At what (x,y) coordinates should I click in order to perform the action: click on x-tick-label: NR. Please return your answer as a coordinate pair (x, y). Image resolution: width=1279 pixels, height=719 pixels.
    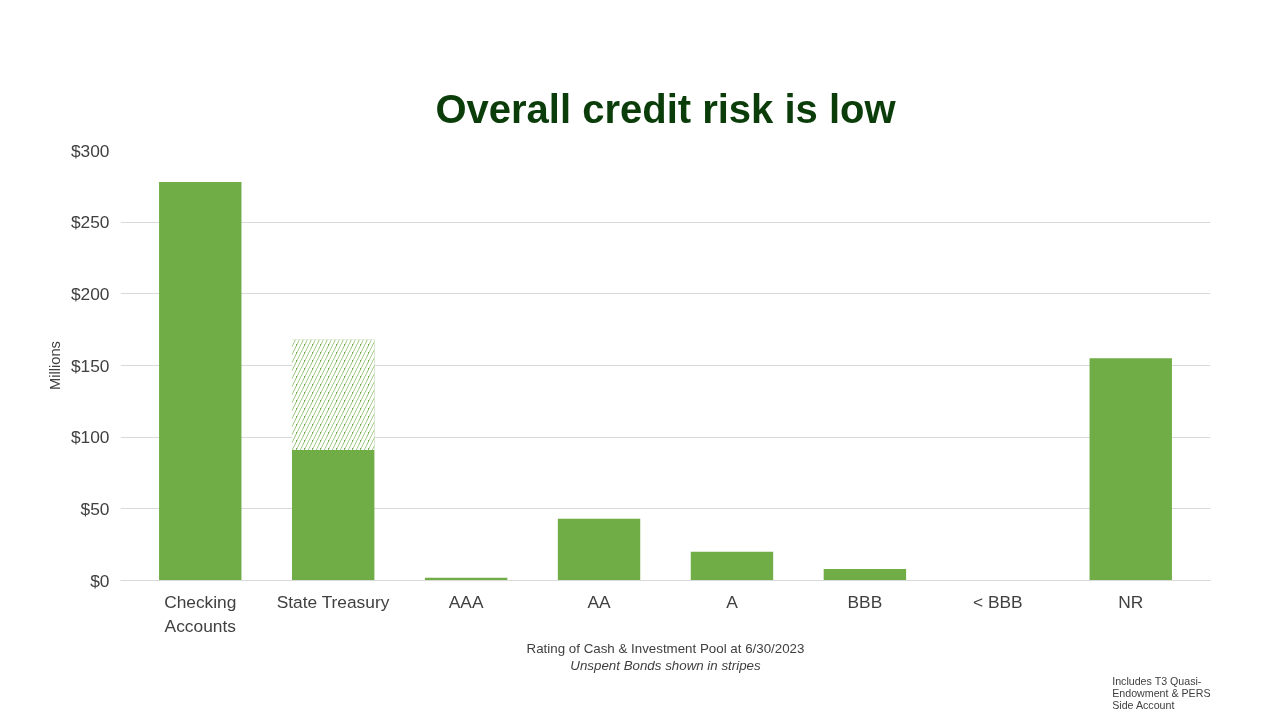
    Looking at the image, I should click on (1131, 601).